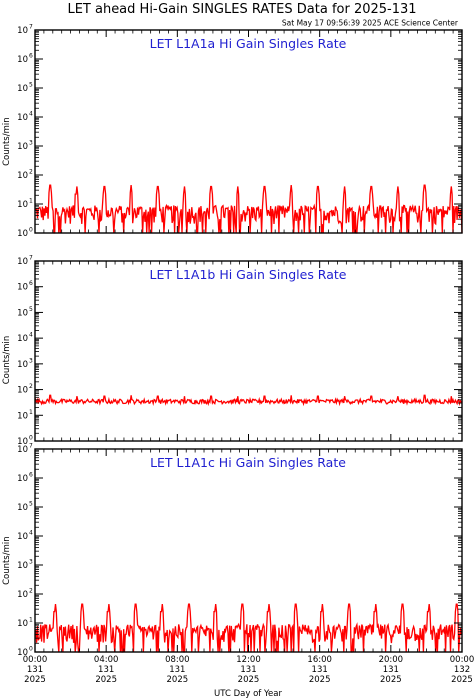  I want to click on x-tick-doy: 132, so click(462, 670).